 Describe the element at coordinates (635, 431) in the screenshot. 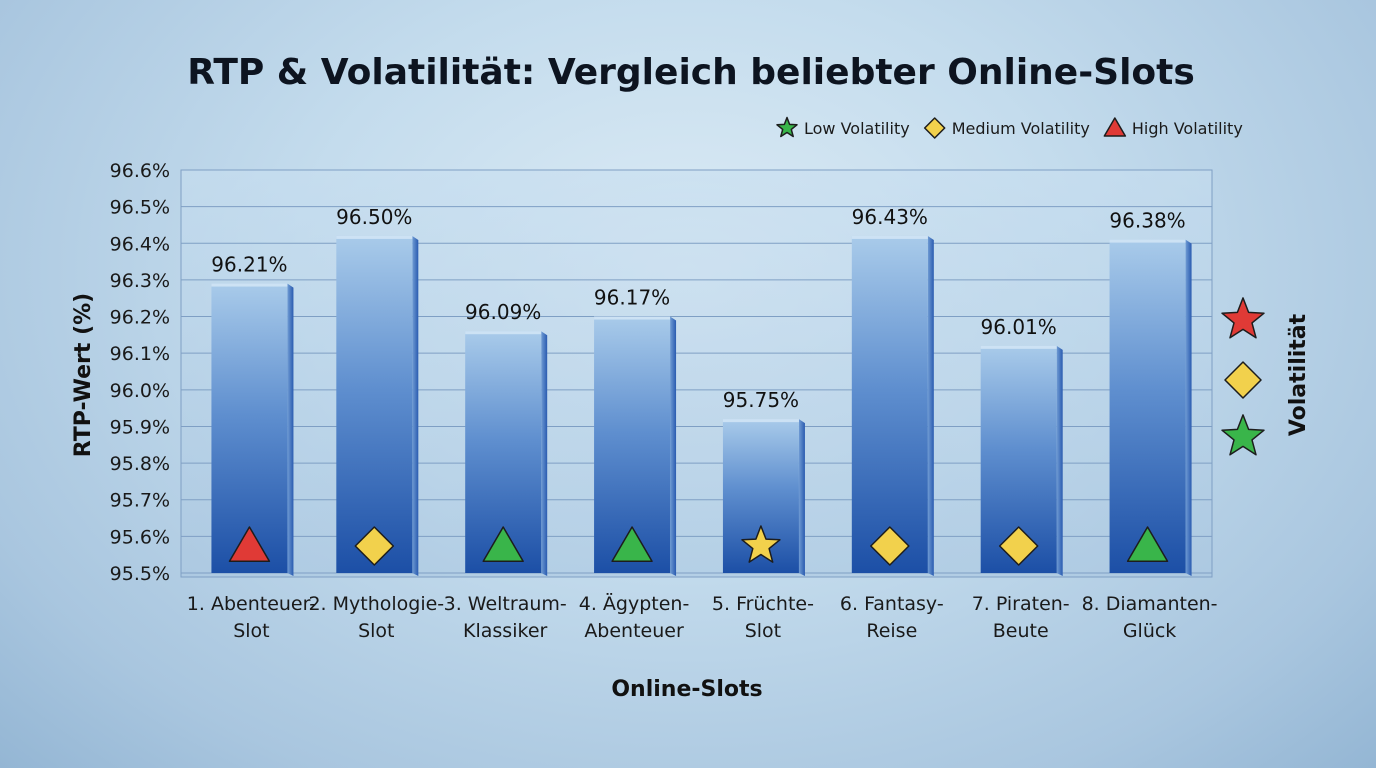

I see `bar-group: 96.17%` at that location.